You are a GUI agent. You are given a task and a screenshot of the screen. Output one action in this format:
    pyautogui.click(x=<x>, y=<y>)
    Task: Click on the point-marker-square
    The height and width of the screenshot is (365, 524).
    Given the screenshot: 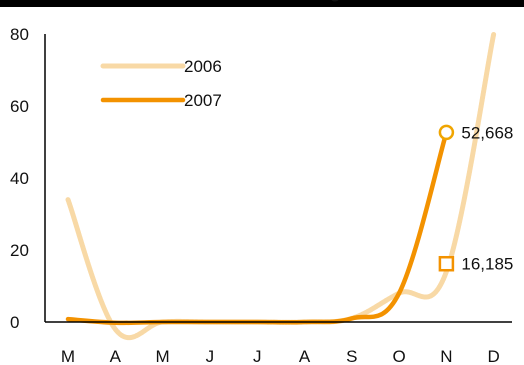 What is the action you would take?
    pyautogui.click(x=446, y=263)
    